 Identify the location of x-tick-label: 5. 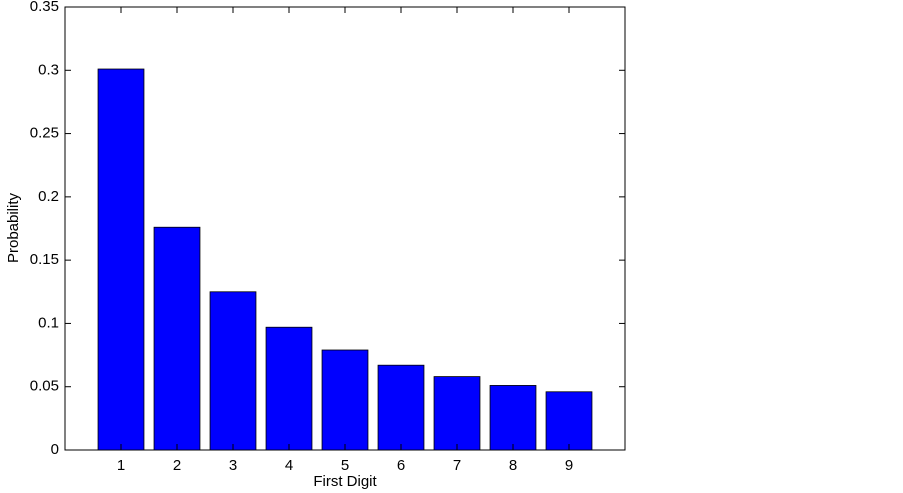
(345, 465).